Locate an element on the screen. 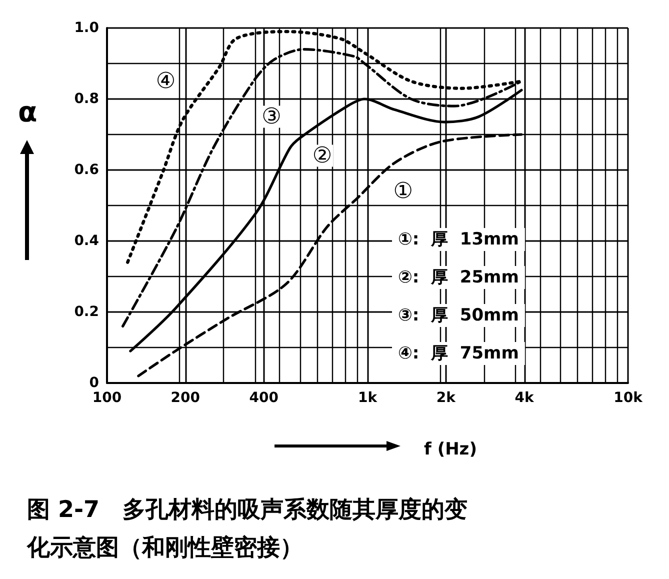  y-tick-label: 1.0 is located at coordinates (87, 28).